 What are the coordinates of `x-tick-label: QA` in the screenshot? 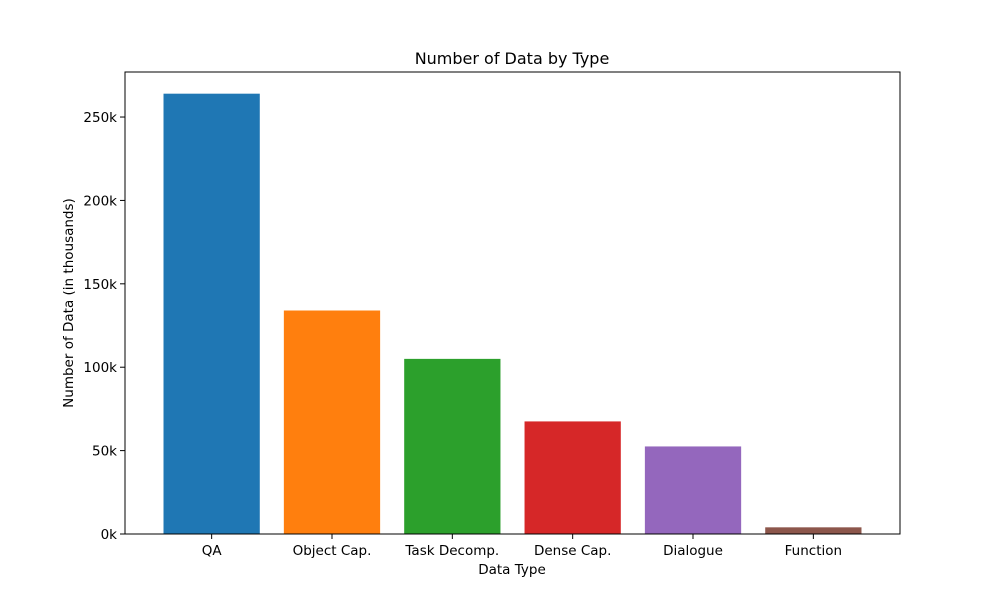 It's located at (212, 551).